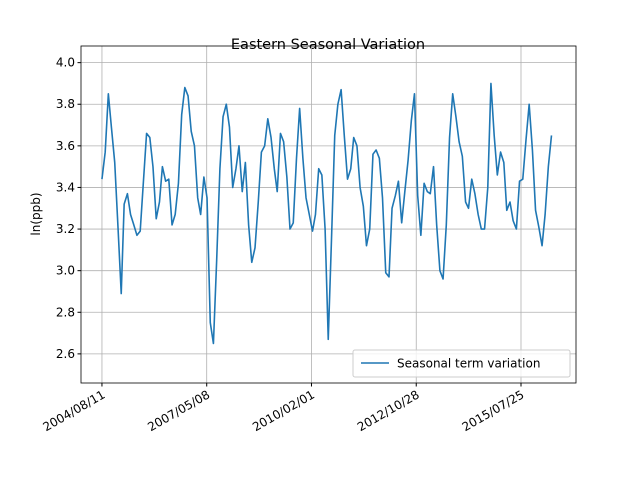  What do you see at coordinates (65, 312) in the screenshot?
I see `y-tick-label: 2.8` at bounding box center [65, 312].